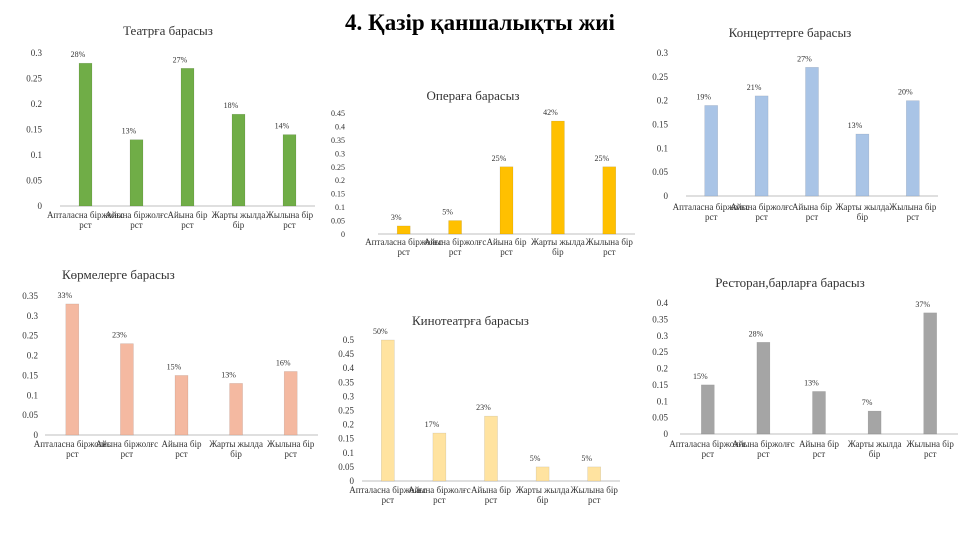 The width and height of the screenshot is (960, 540). I want to click on data-label: 27%, so click(180, 59).